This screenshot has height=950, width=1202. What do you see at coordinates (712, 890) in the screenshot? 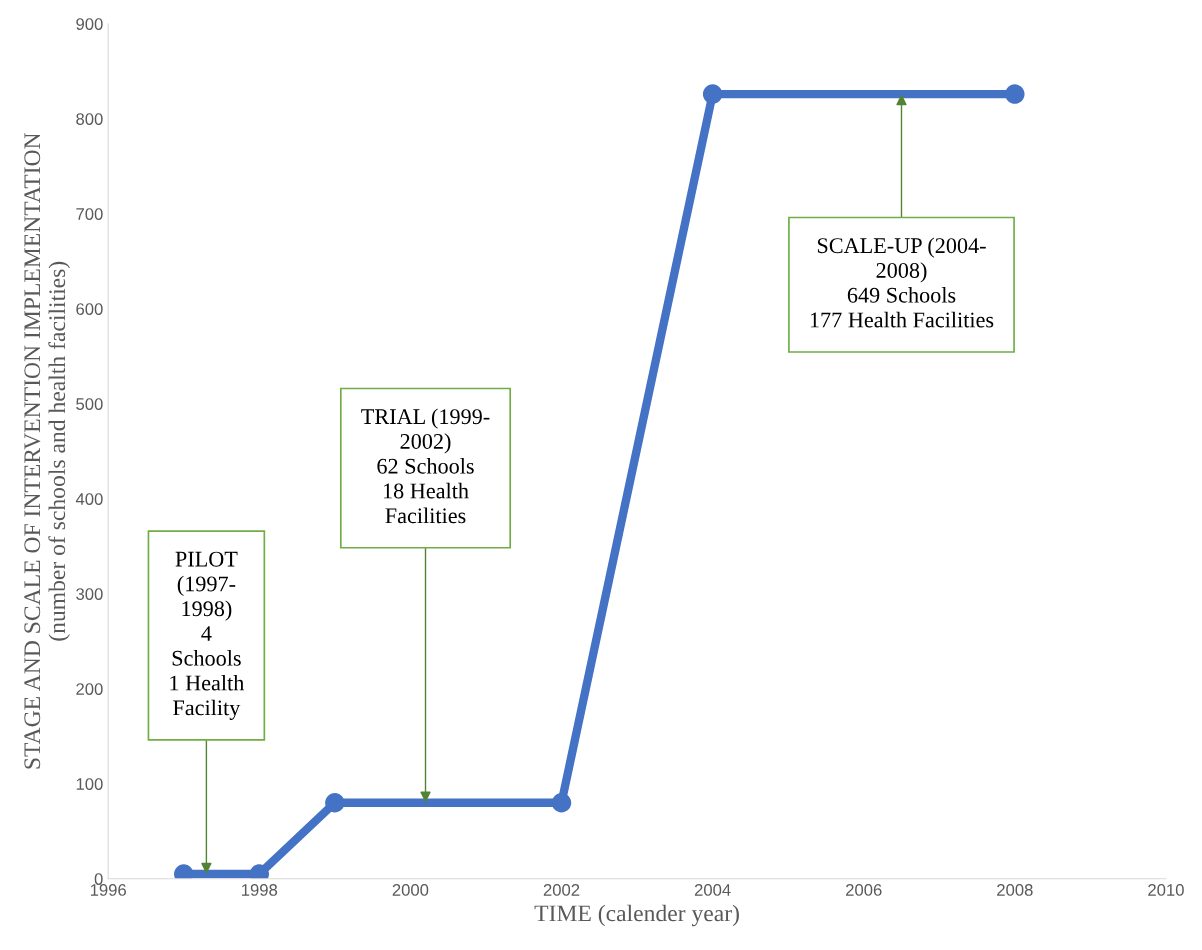
I see `x-tick-label: 2004` at bounding box center [712, 890].